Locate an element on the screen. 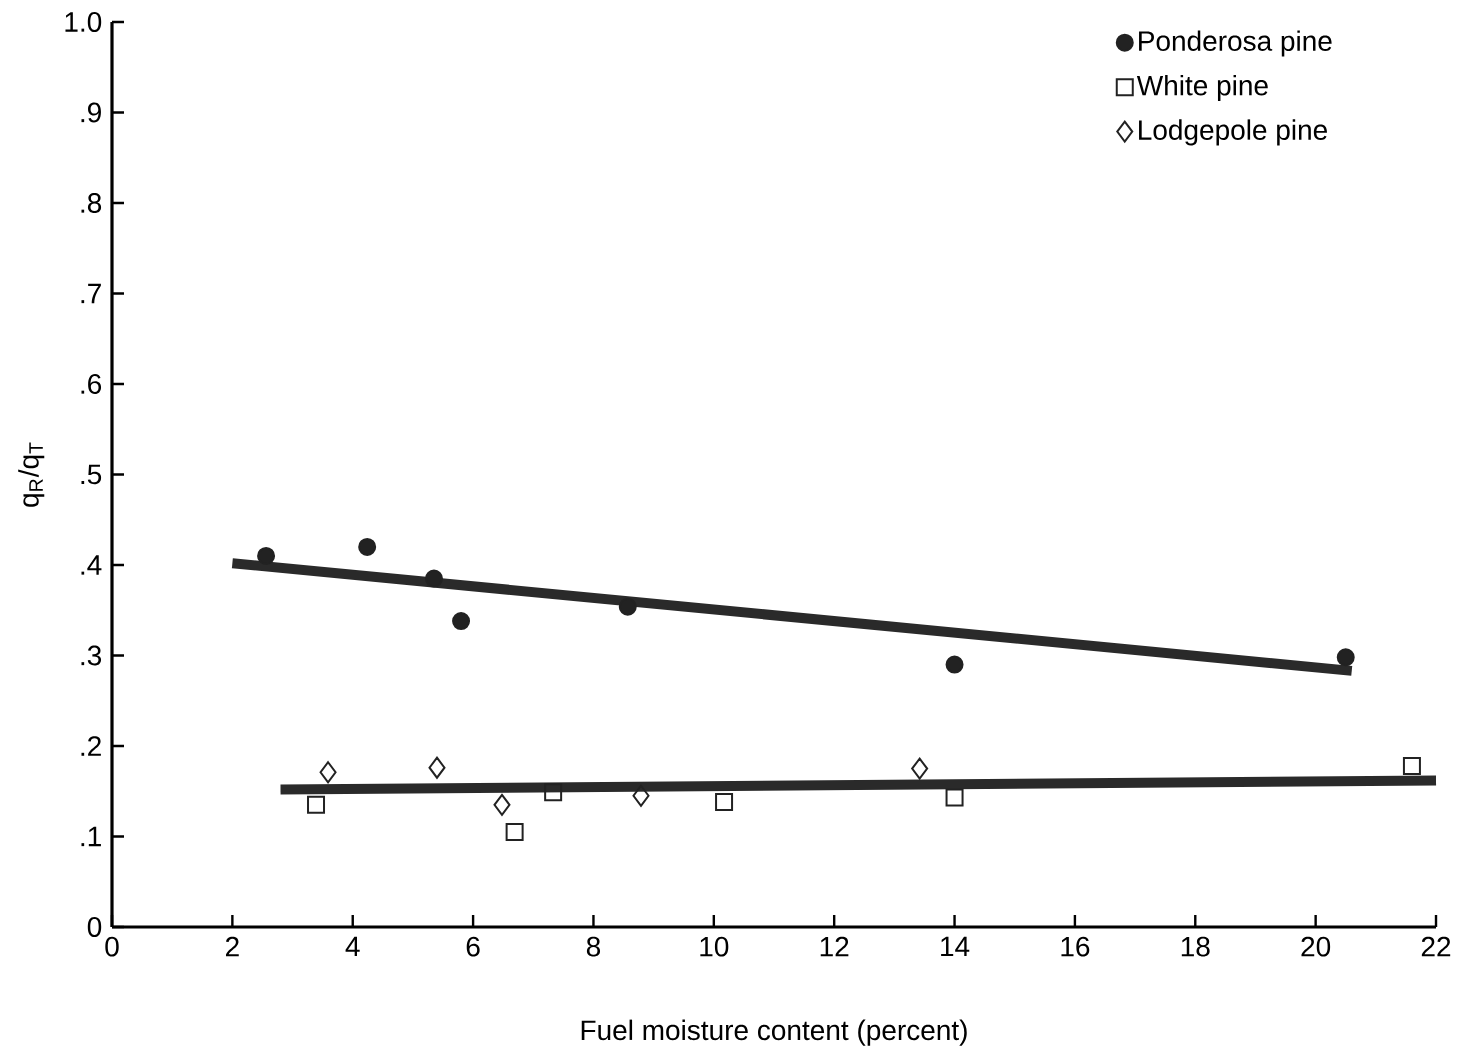 Image resolution: width=1467 pixels, height=1051 pixels. y-tick-label: .3 is located at coordinates (91, 655).